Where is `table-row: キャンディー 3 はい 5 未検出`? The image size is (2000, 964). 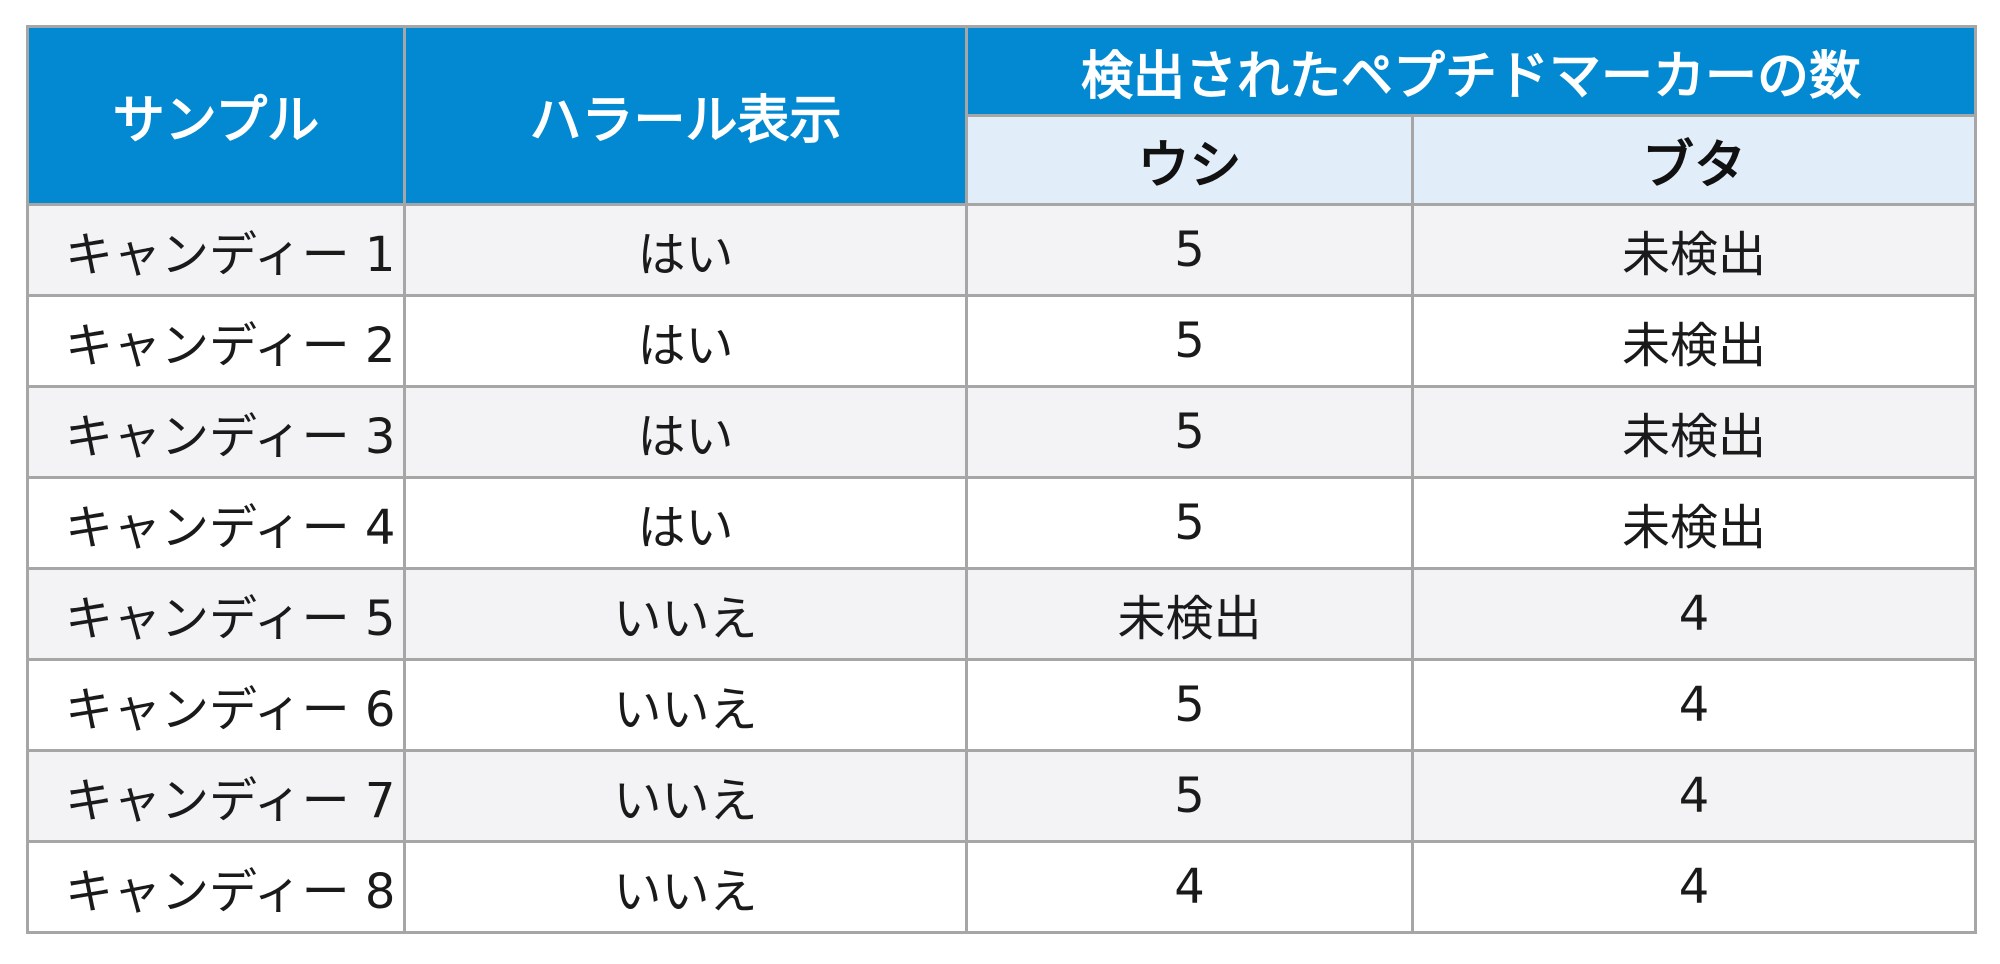
table-row: キャンディー 3 はい 5 未検出 is located at coordinates (1002, 432).